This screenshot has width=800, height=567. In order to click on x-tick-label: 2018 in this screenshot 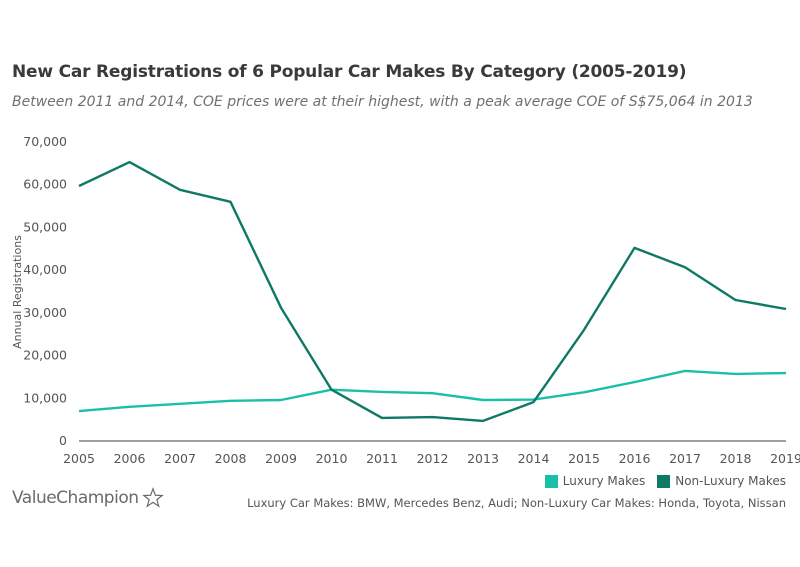, I will do `click(736, 458)`.